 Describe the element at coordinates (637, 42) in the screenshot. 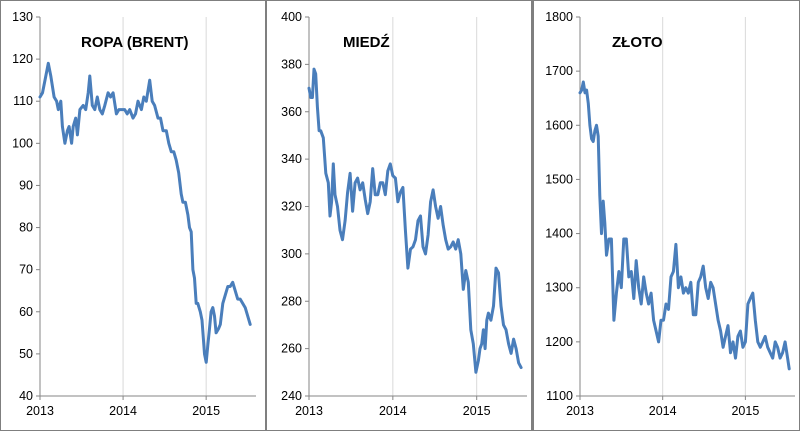

I see `chart-title: ZŁOTO` at that location.